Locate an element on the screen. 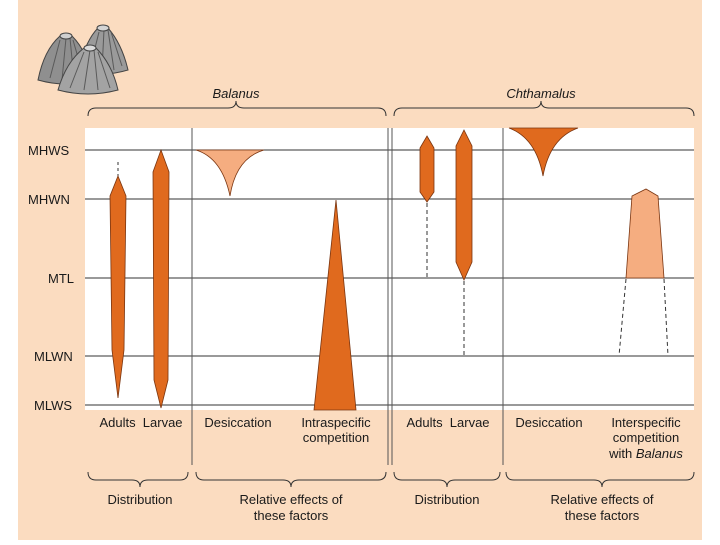 This screenshot has width=720, height=545. top-brace-chthamalus is located at coordinates (544, 108).